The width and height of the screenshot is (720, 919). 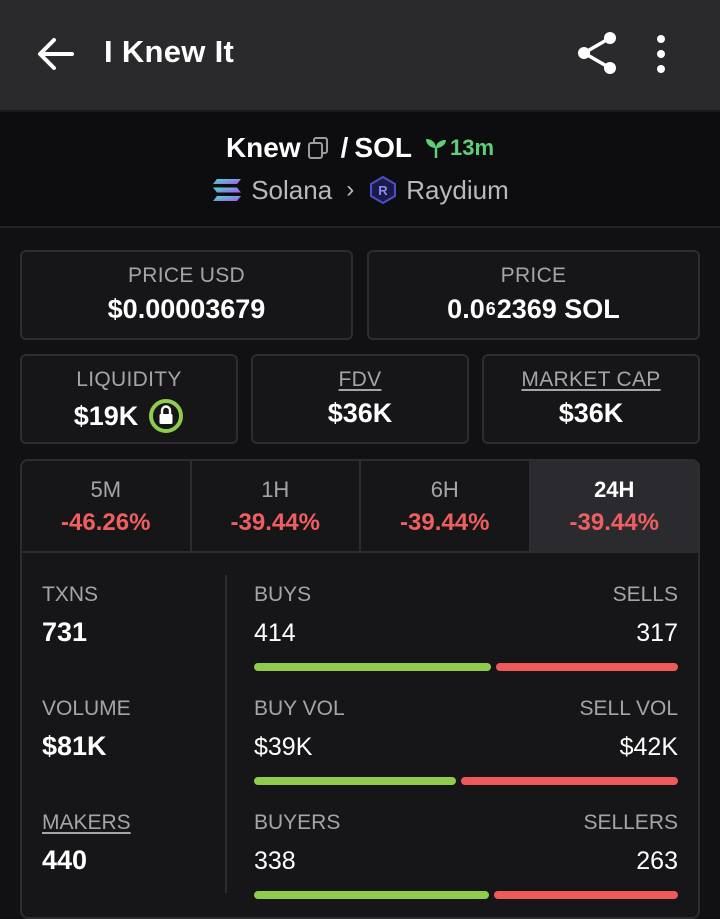 I want to click on share-icon, so click(x=597, y=53).